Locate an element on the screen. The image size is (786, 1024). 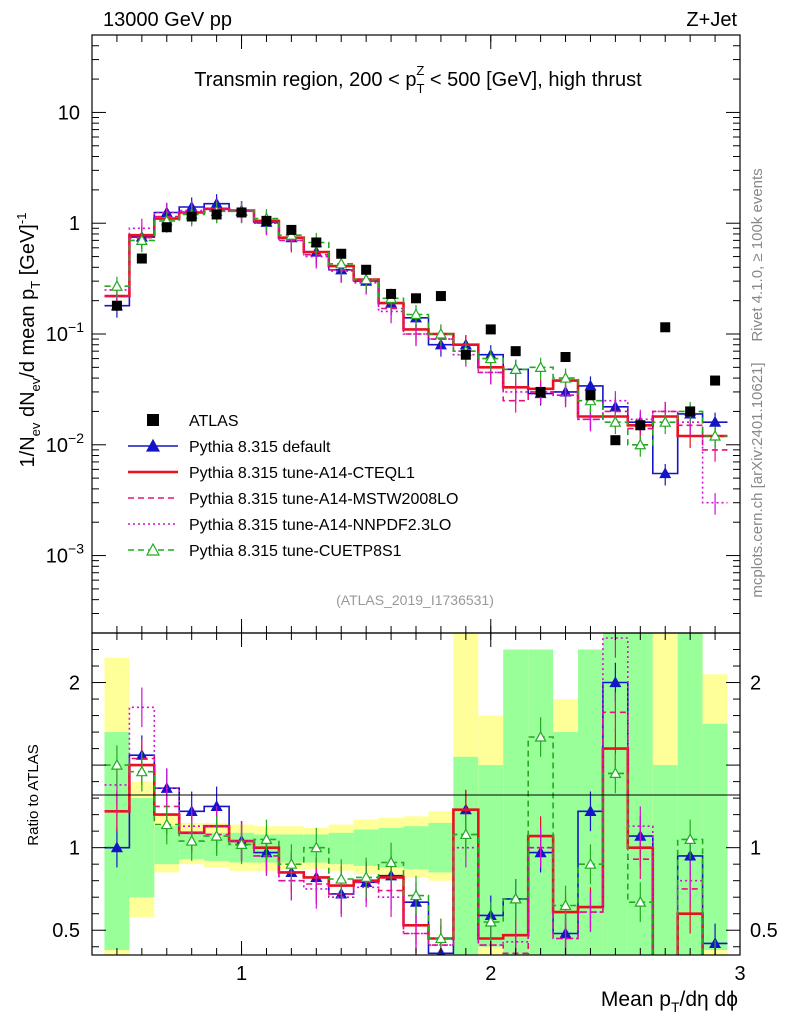
legend-entry: Pythia 8.315 tune-CUETP8S1 is located at coordinates (265, 551).